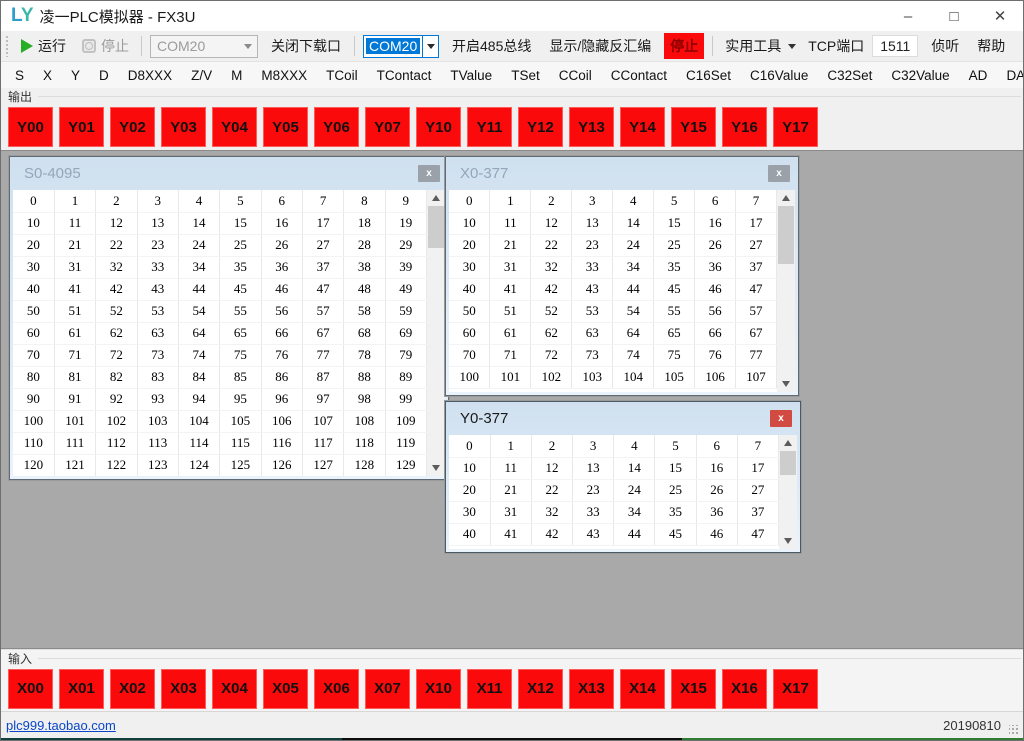 The image size is (1024, 741). What do you see at coordinates (717, 534) in the screenshot?
I see `grid-cell: 46` at bounding box center [717, 534].